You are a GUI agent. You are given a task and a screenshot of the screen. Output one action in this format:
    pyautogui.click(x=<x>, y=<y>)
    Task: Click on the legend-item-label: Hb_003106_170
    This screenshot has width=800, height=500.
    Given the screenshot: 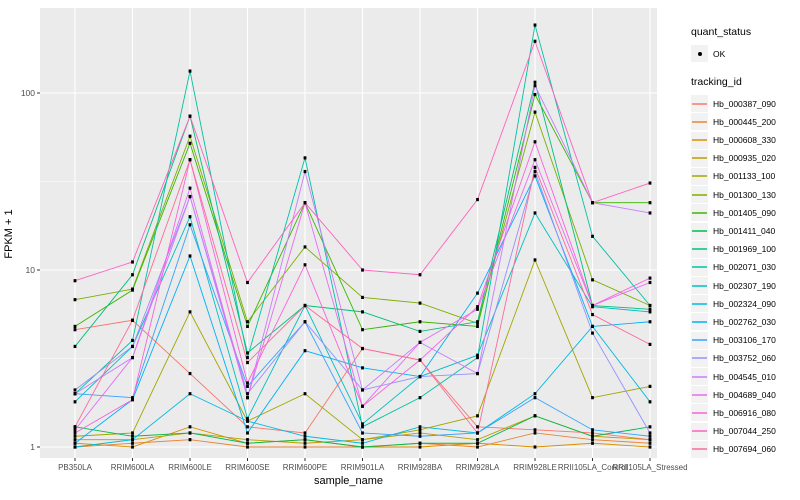 What is the action you would take?
    pyautogui.click(x=744, y=340)
    